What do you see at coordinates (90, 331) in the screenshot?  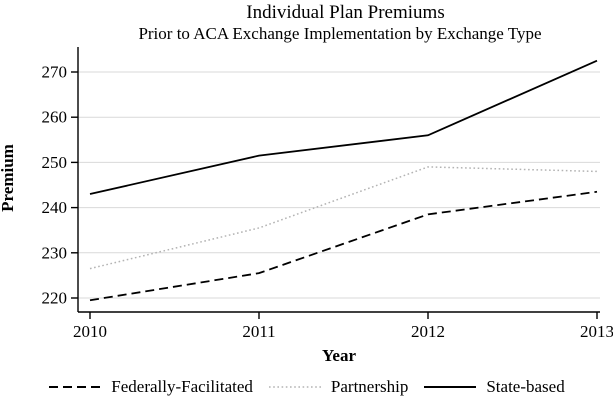 I see `x-tick-label: 2010` at bounding box center [90, 331].